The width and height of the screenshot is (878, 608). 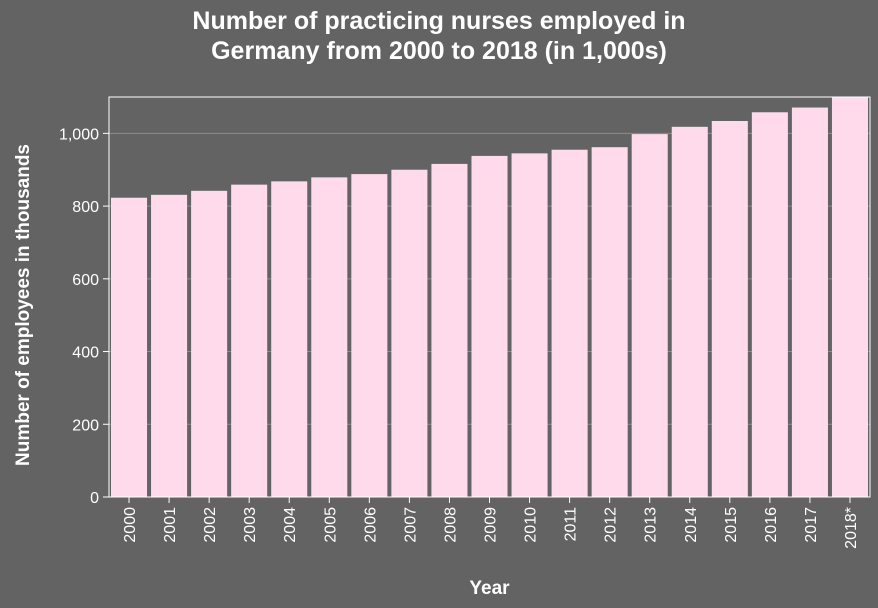 I want to click on x-tick-label: 2007, so click(x=410, y=525).